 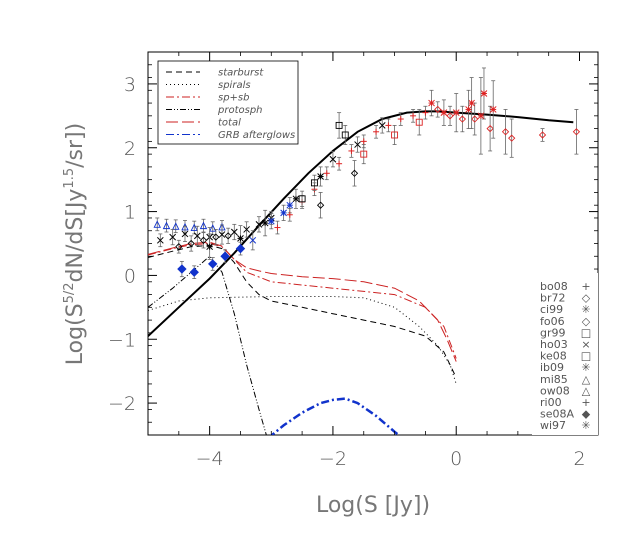 I want to click on marker-key-item: mi85 △, so click(x=565, y=379).